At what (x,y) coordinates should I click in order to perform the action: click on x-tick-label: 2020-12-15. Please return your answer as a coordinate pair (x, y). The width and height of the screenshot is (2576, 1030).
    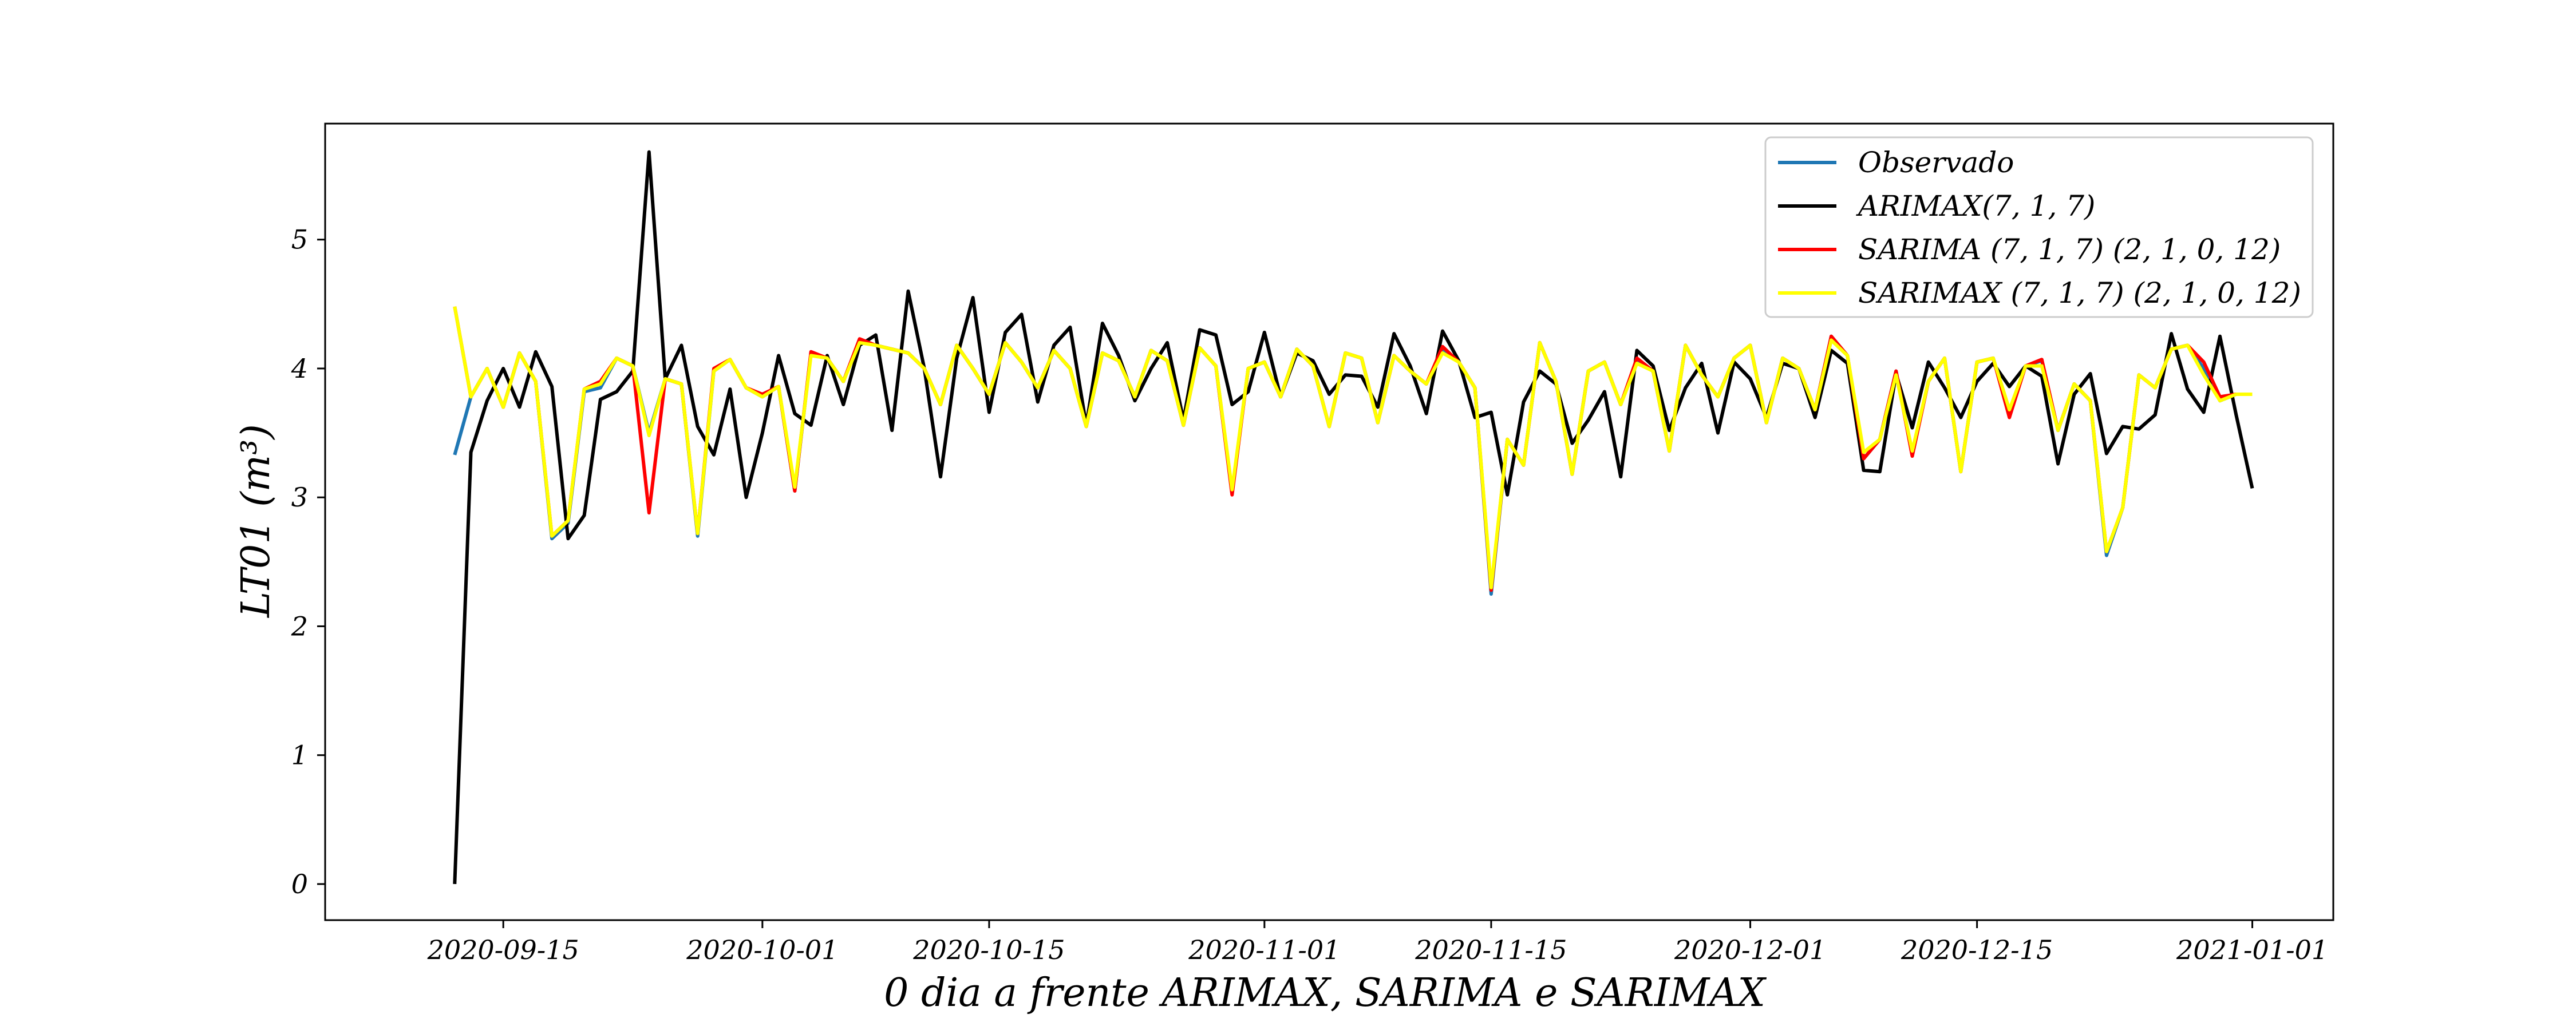
    Looking at the image, I should click on (1977, 949).